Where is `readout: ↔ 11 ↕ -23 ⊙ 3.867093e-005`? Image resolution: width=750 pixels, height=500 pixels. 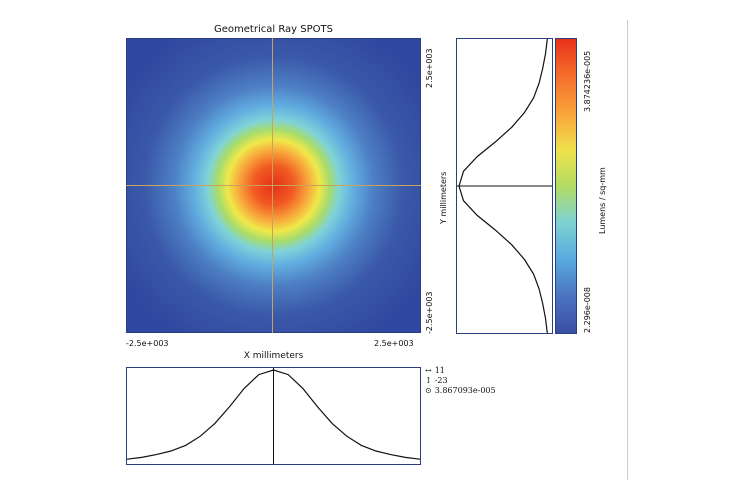
readout: ↔ 11 ↕ -23 ⊙ 3.867093e-005 is located at coordinates (460, 380).